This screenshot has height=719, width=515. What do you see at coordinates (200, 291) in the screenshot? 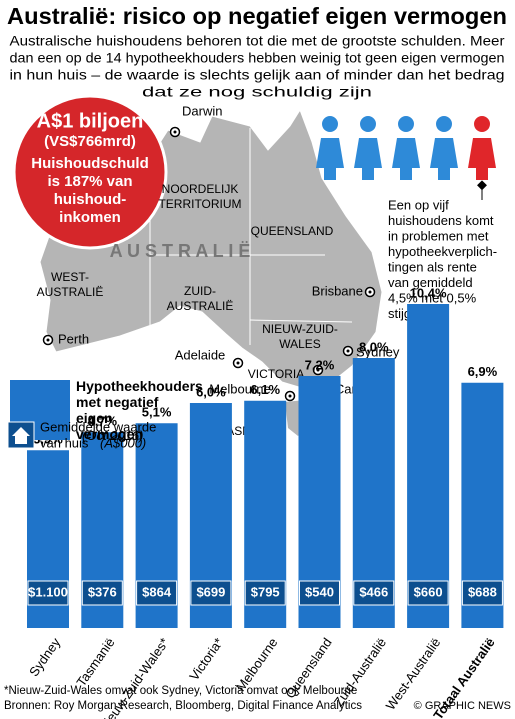
I see `region-label: ZUID-` at bounding box center [200, 291].